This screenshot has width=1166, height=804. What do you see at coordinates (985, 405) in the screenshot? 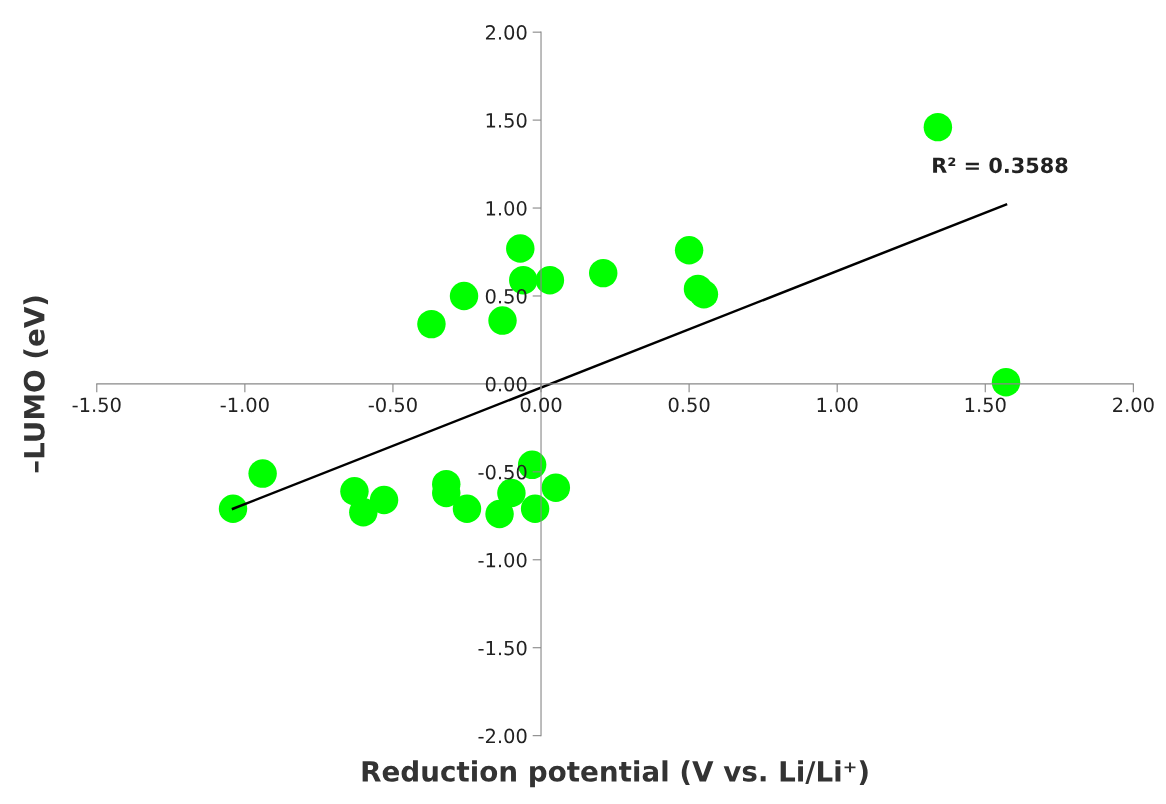
I see `x-tick-label: 1.50` at bounding box center [985, 405].